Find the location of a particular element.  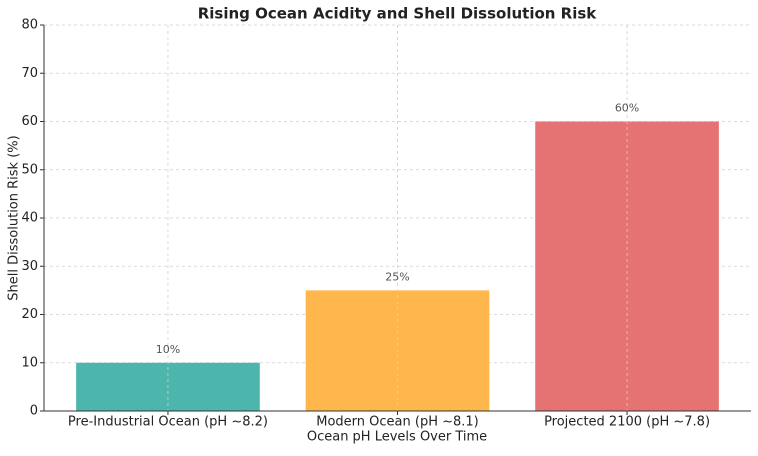

y-tick-label: 50 is located at coordinates (29, 169).